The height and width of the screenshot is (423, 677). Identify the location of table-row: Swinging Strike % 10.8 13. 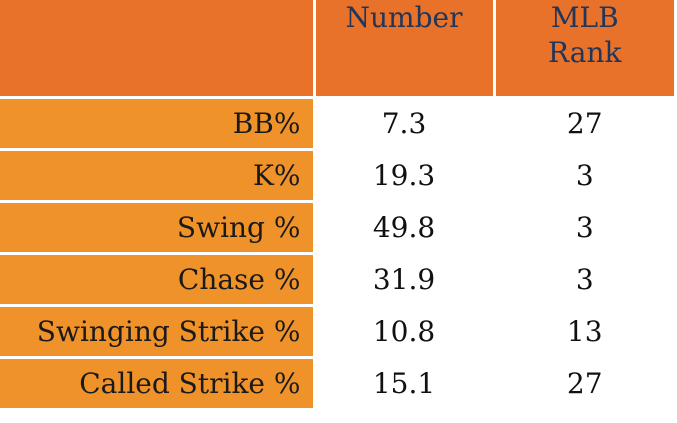
(337, 332).